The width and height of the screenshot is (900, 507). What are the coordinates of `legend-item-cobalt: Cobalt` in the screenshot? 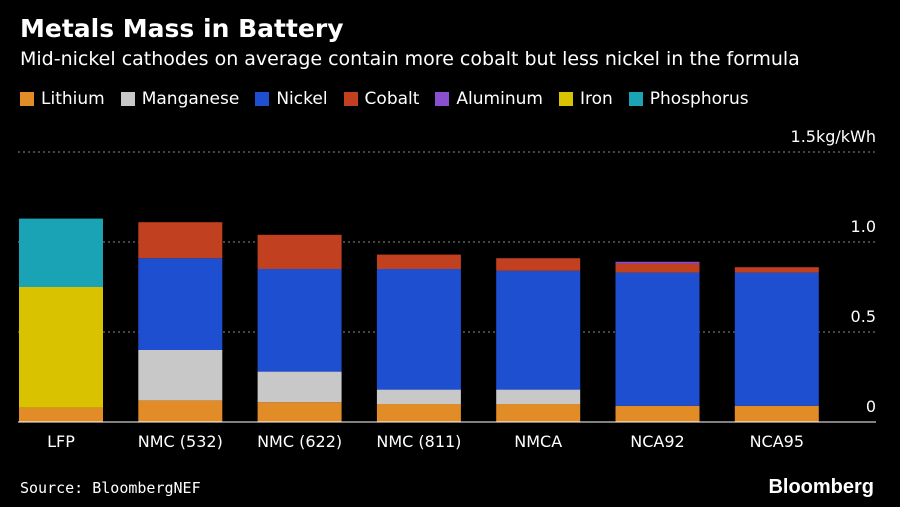 It's located at (381, 99).